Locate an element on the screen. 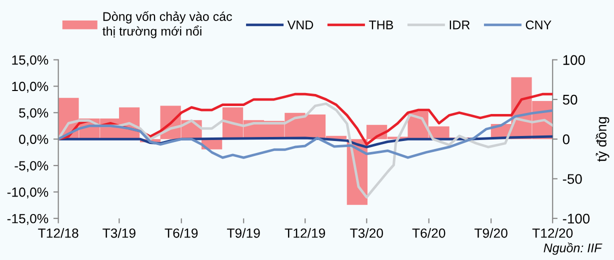 The height and width of the screenshot is (260, 614). legend-label: IDR is located at coordinates (460, 25).